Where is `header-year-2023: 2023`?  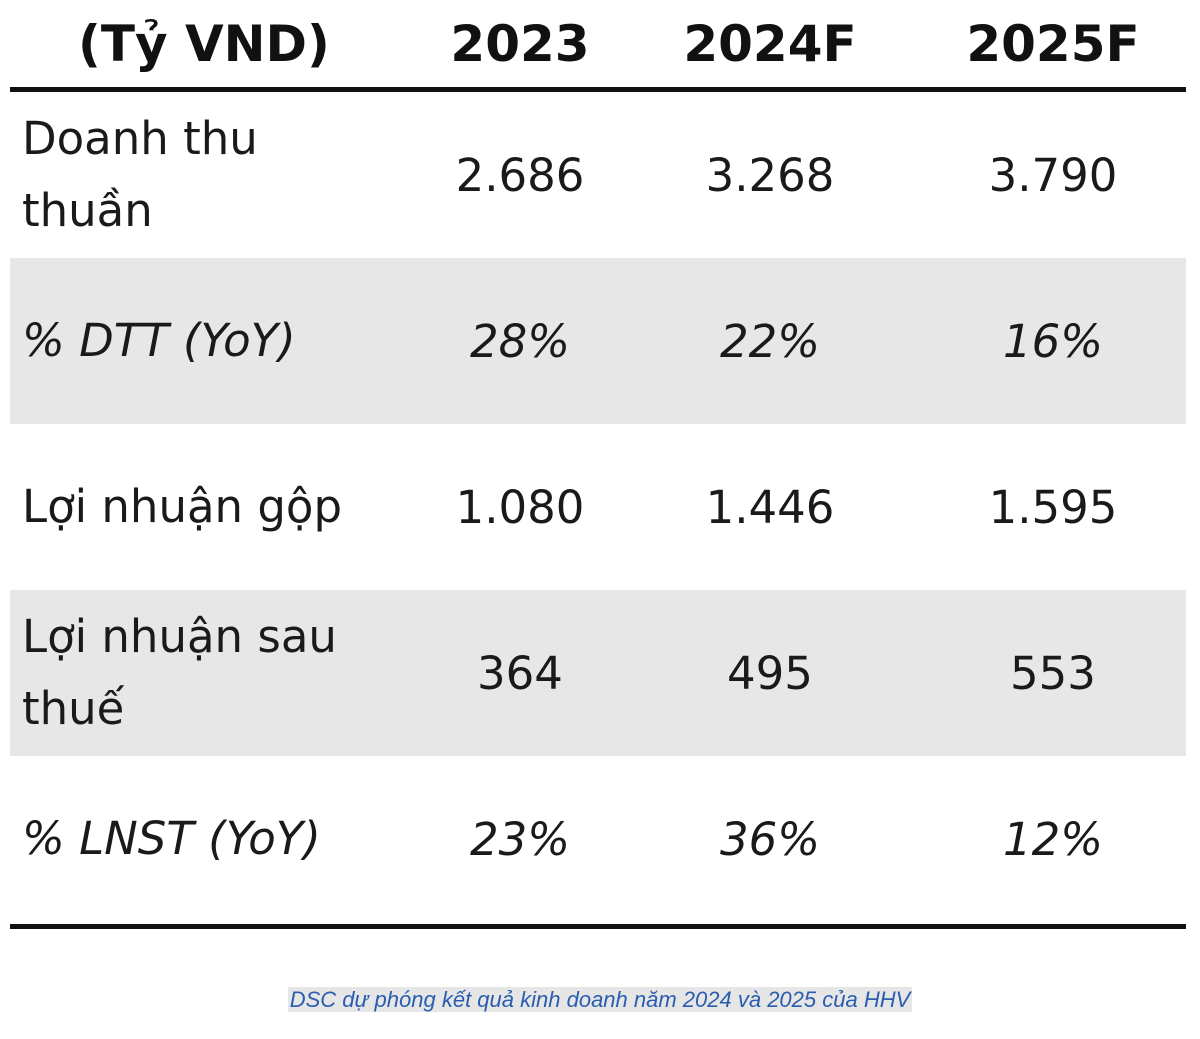
header-year-2023: 2023 is located at coordinates (520, 43).